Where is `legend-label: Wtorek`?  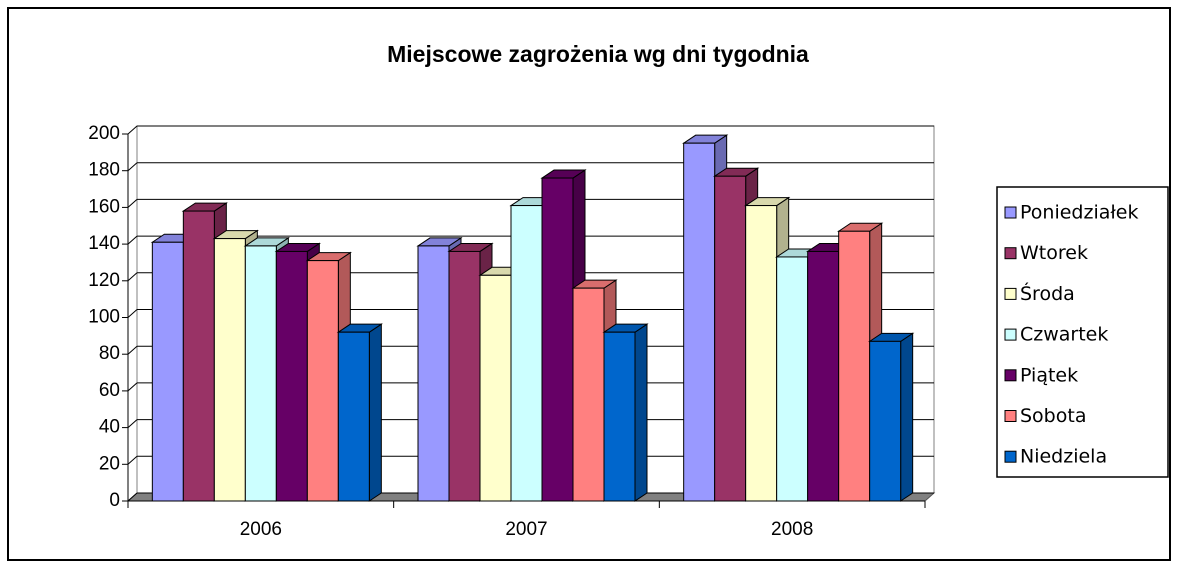 legend-label: Wtorek is located at coordinates (1054, 253).